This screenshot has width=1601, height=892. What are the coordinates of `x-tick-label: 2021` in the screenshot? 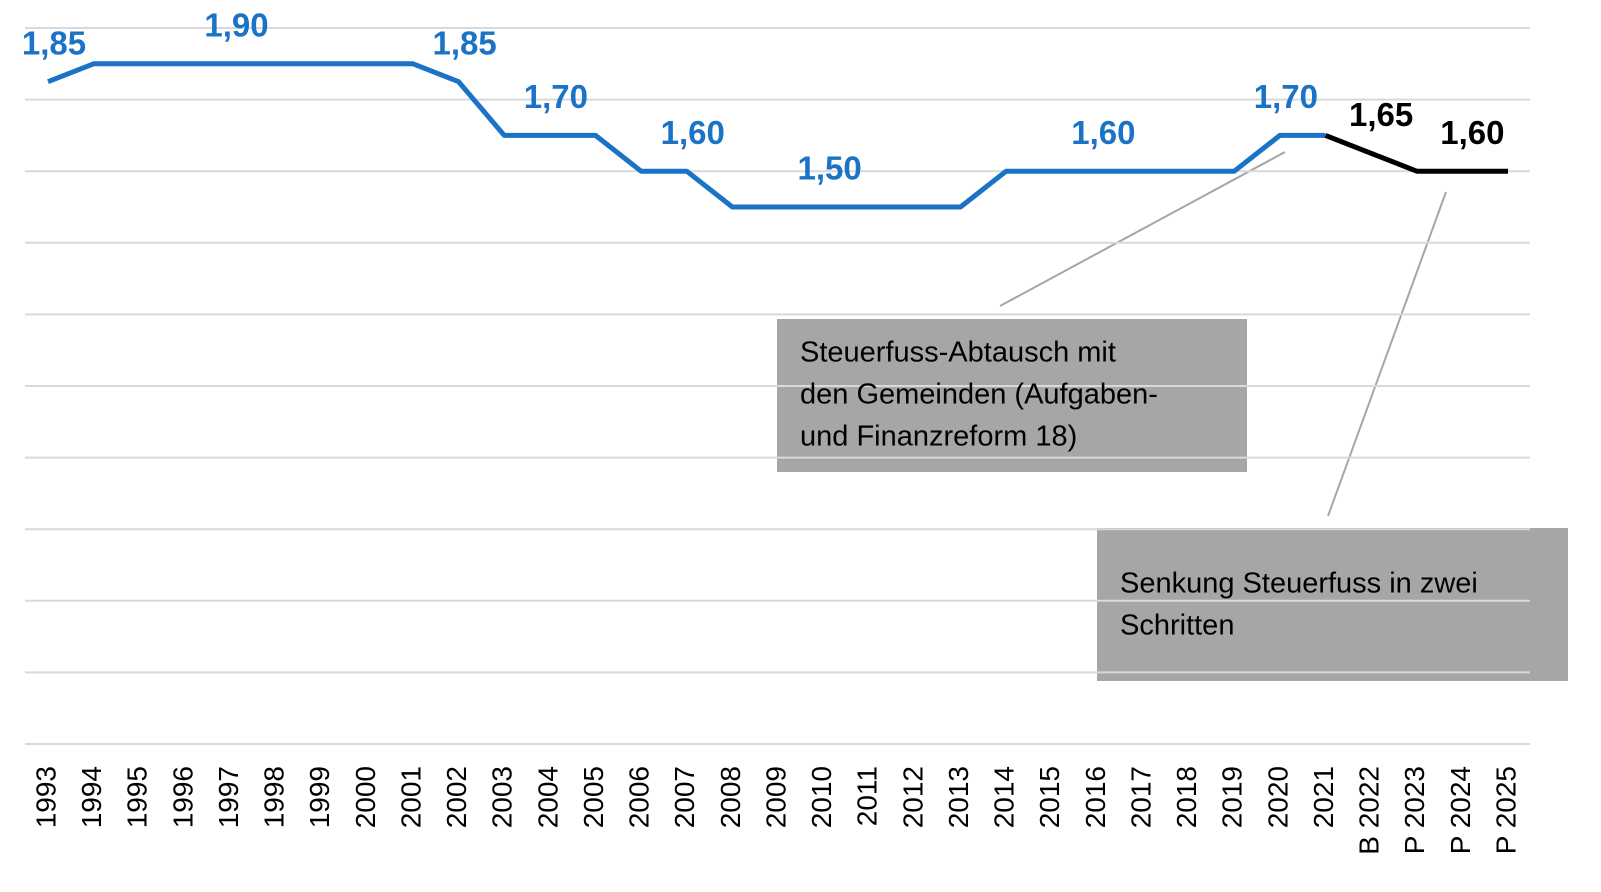 It's located at (1323, 797).